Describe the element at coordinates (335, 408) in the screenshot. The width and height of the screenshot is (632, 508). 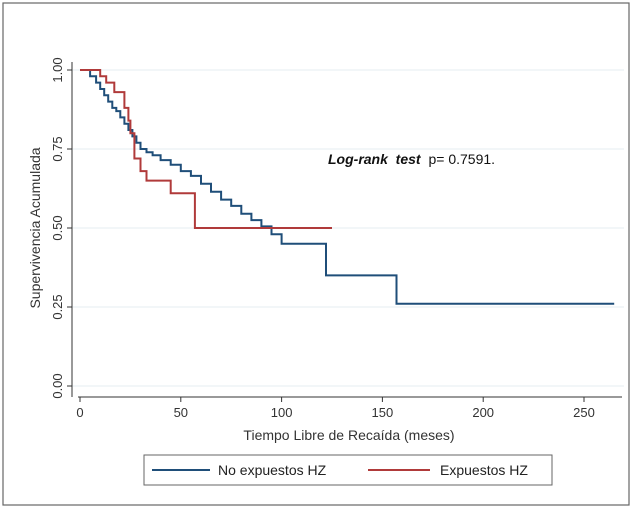
I see `x-ticks: 0 50 100 150 200 250` at that location.